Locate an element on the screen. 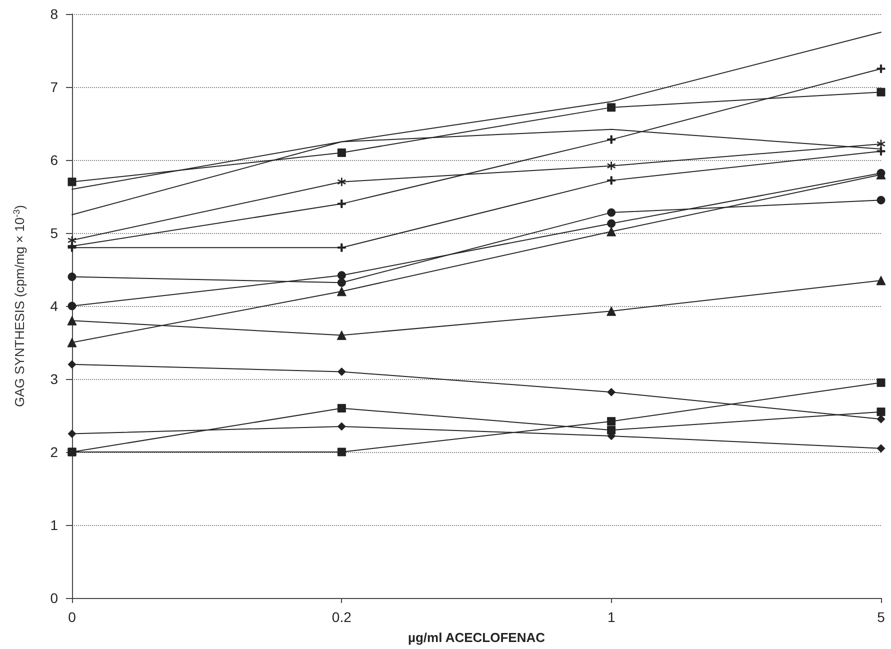 The height and width of the screenshot is (649, 891). y-tick-label: 0 is located at coordinates (54, 598).